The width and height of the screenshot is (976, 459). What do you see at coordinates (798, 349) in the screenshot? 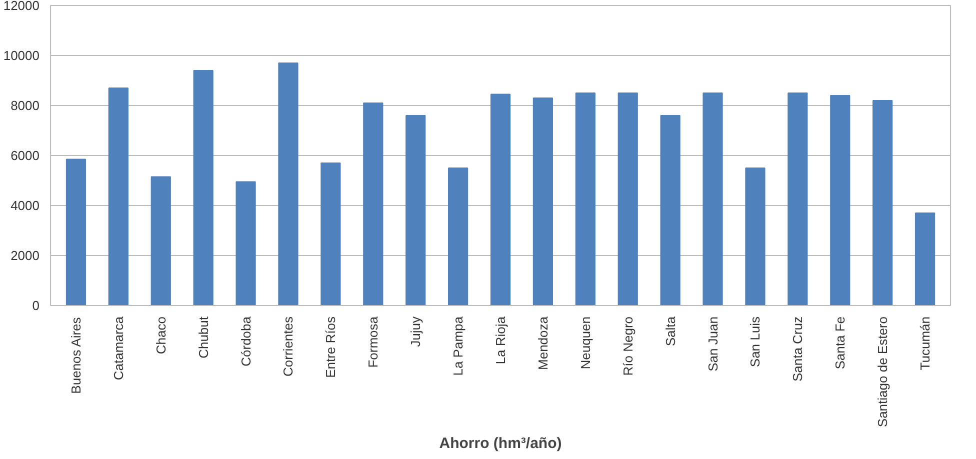
I see `x-tick-label: Santa Cruz` at bounding box center [798, 349].